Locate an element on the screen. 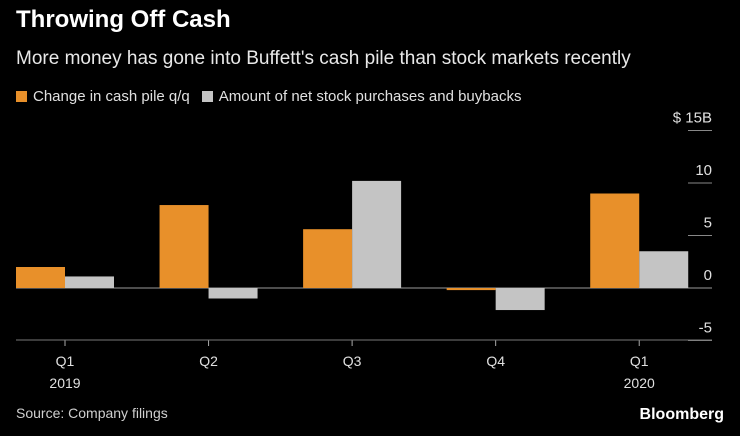  source-note: Source: Company filings is located at coordinates (92, 413).